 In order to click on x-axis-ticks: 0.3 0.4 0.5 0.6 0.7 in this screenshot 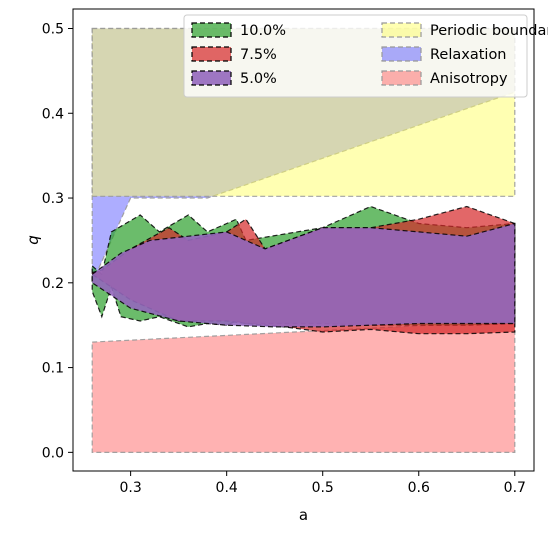, I will do `click(322, 483)`.